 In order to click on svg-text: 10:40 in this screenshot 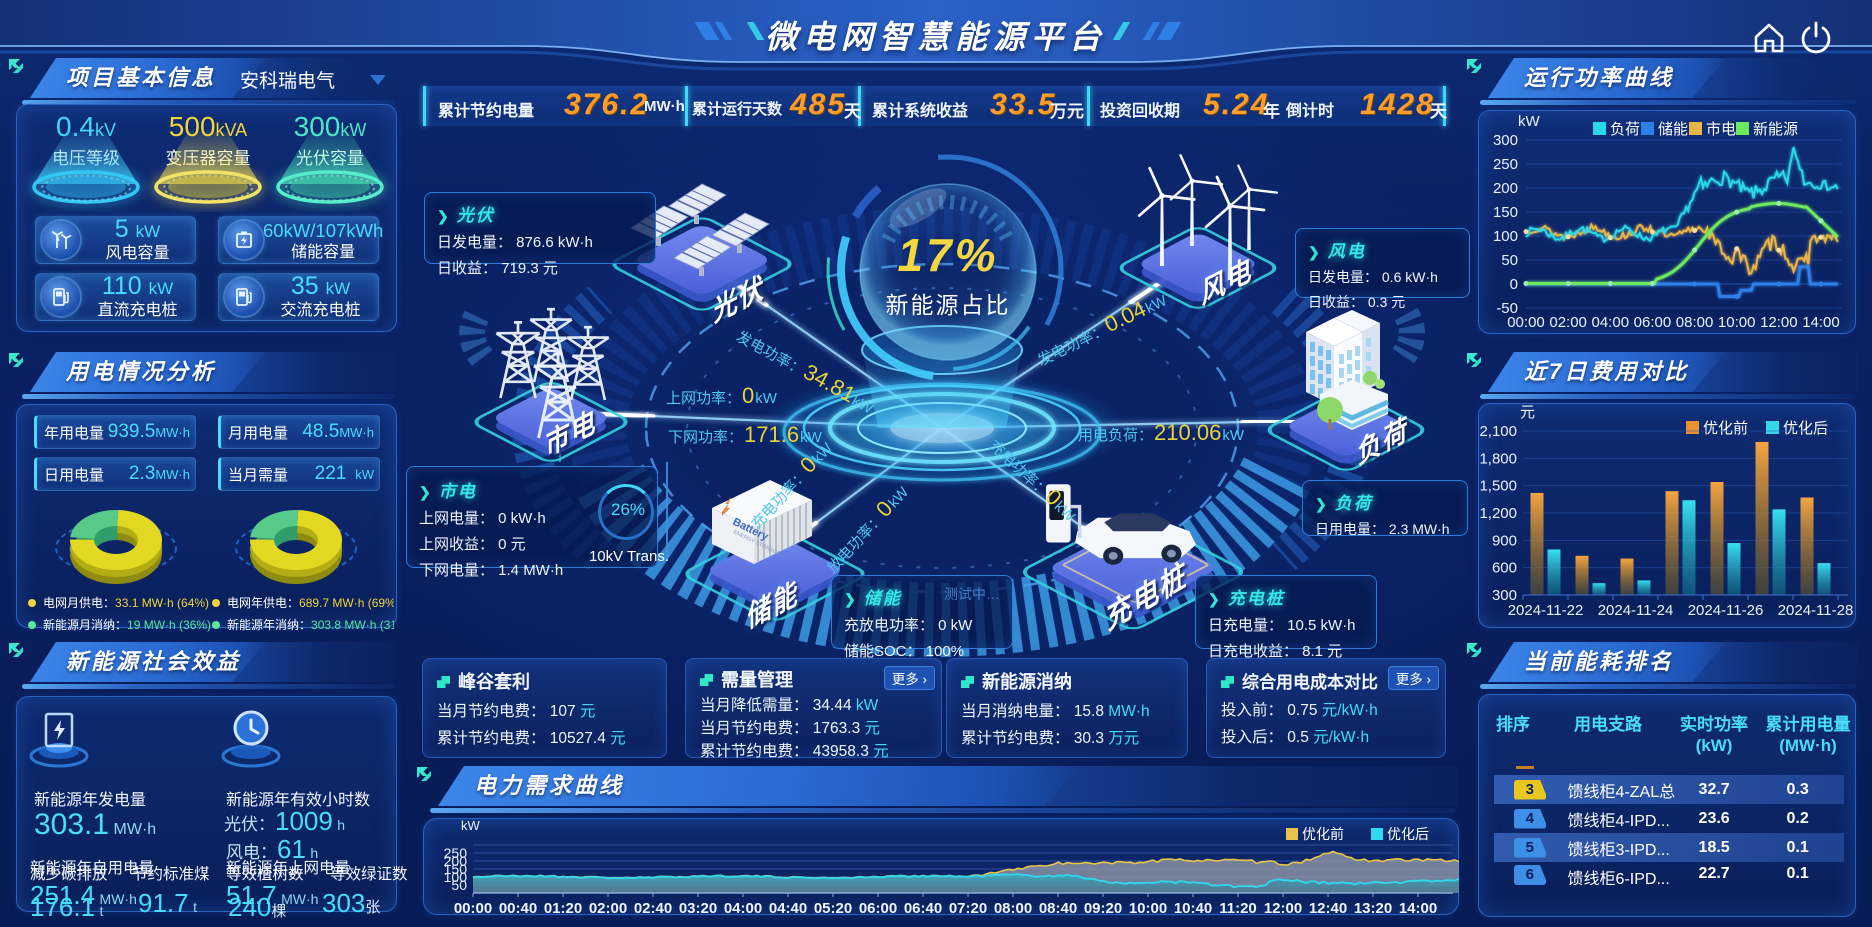, I will do `click(1193, 908)`.